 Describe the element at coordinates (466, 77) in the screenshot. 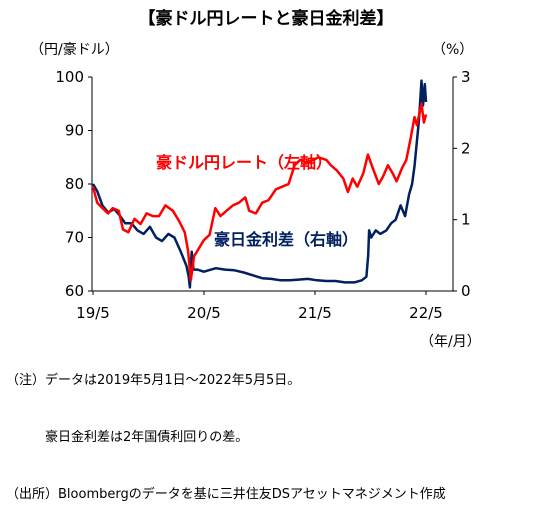

I see `y-right-tick-label: 3` at that location.